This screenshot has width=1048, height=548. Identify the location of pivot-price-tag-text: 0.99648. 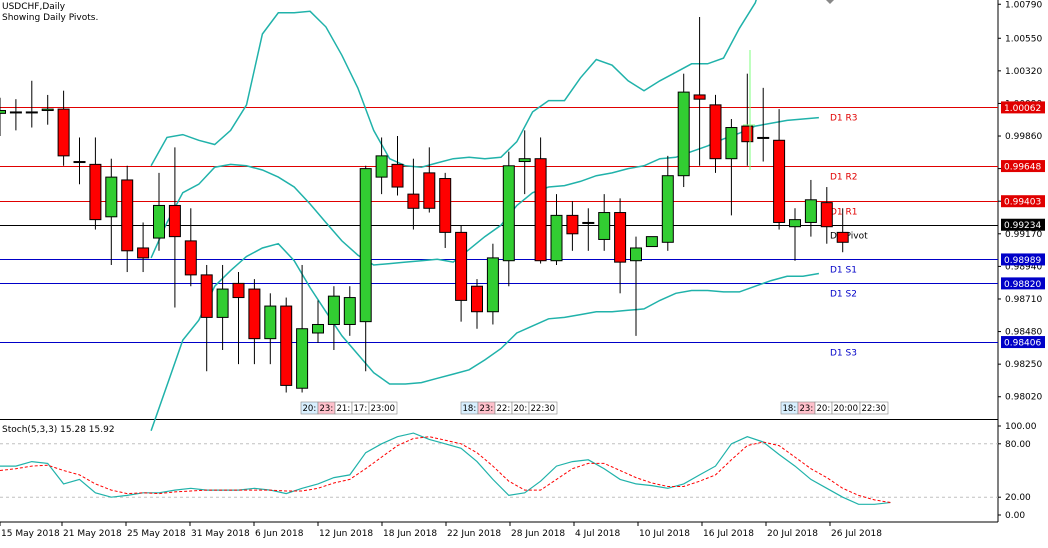
(1022, 168).